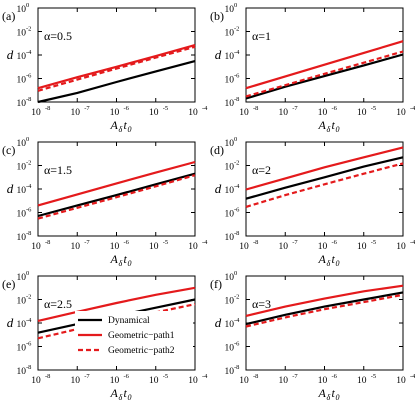  I want to click on alpha-annotation: α=3, so click(261, 304).